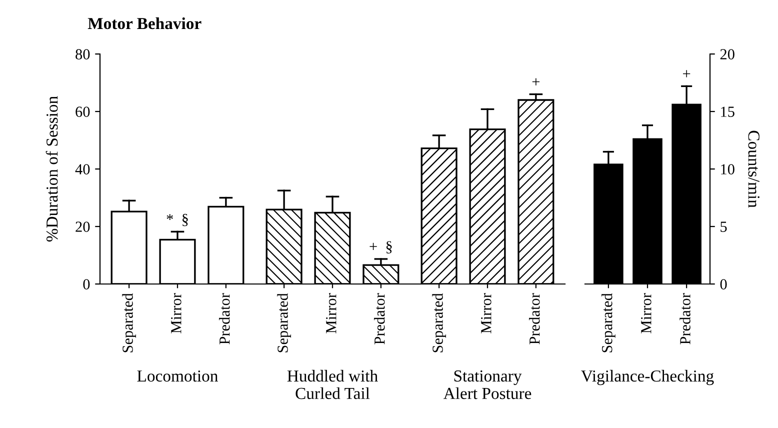 This screenshot has width=778, height=428. What do you see at coordinates (82, 169) in the screenshot?
I see `y-tick-label: 40` at bounding box center [82, 169].